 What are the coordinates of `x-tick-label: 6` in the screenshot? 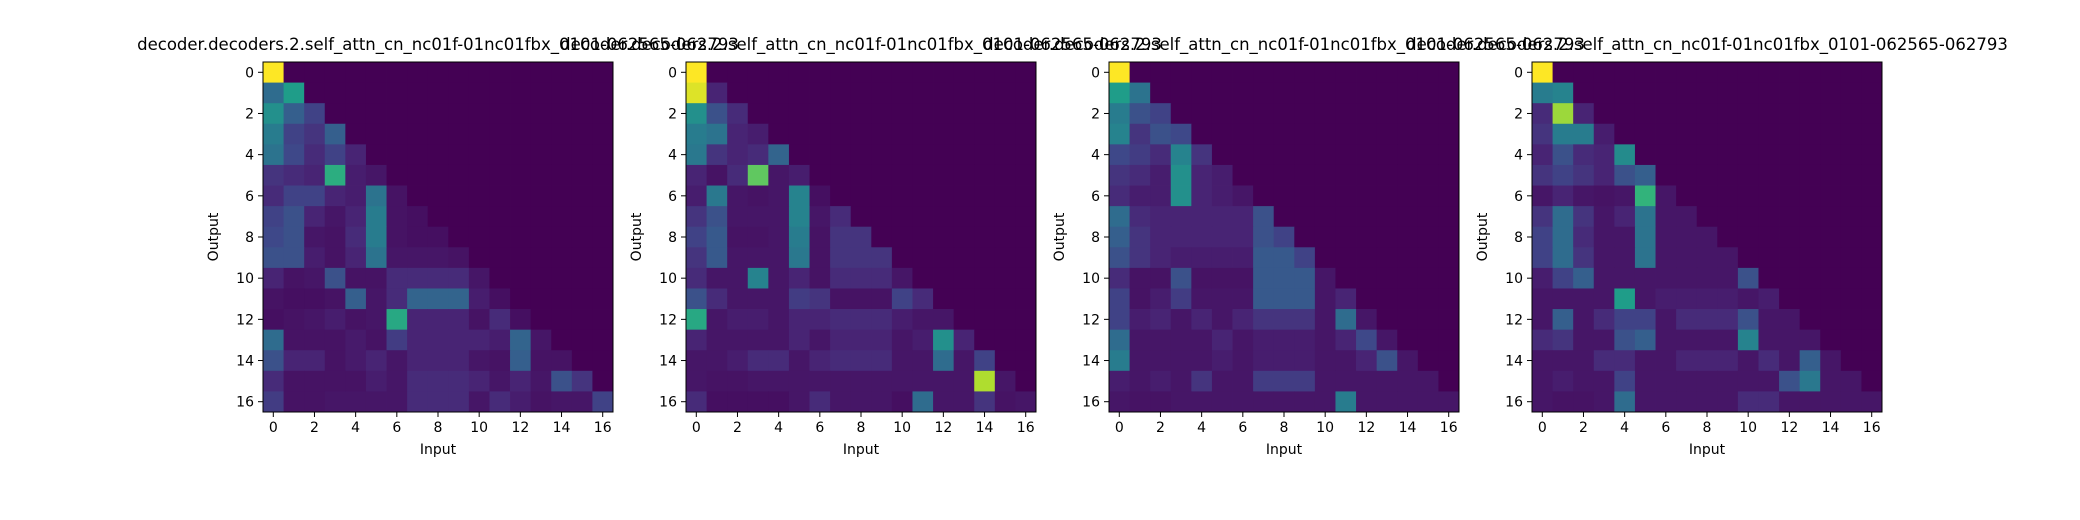 It's located at (819, 428).